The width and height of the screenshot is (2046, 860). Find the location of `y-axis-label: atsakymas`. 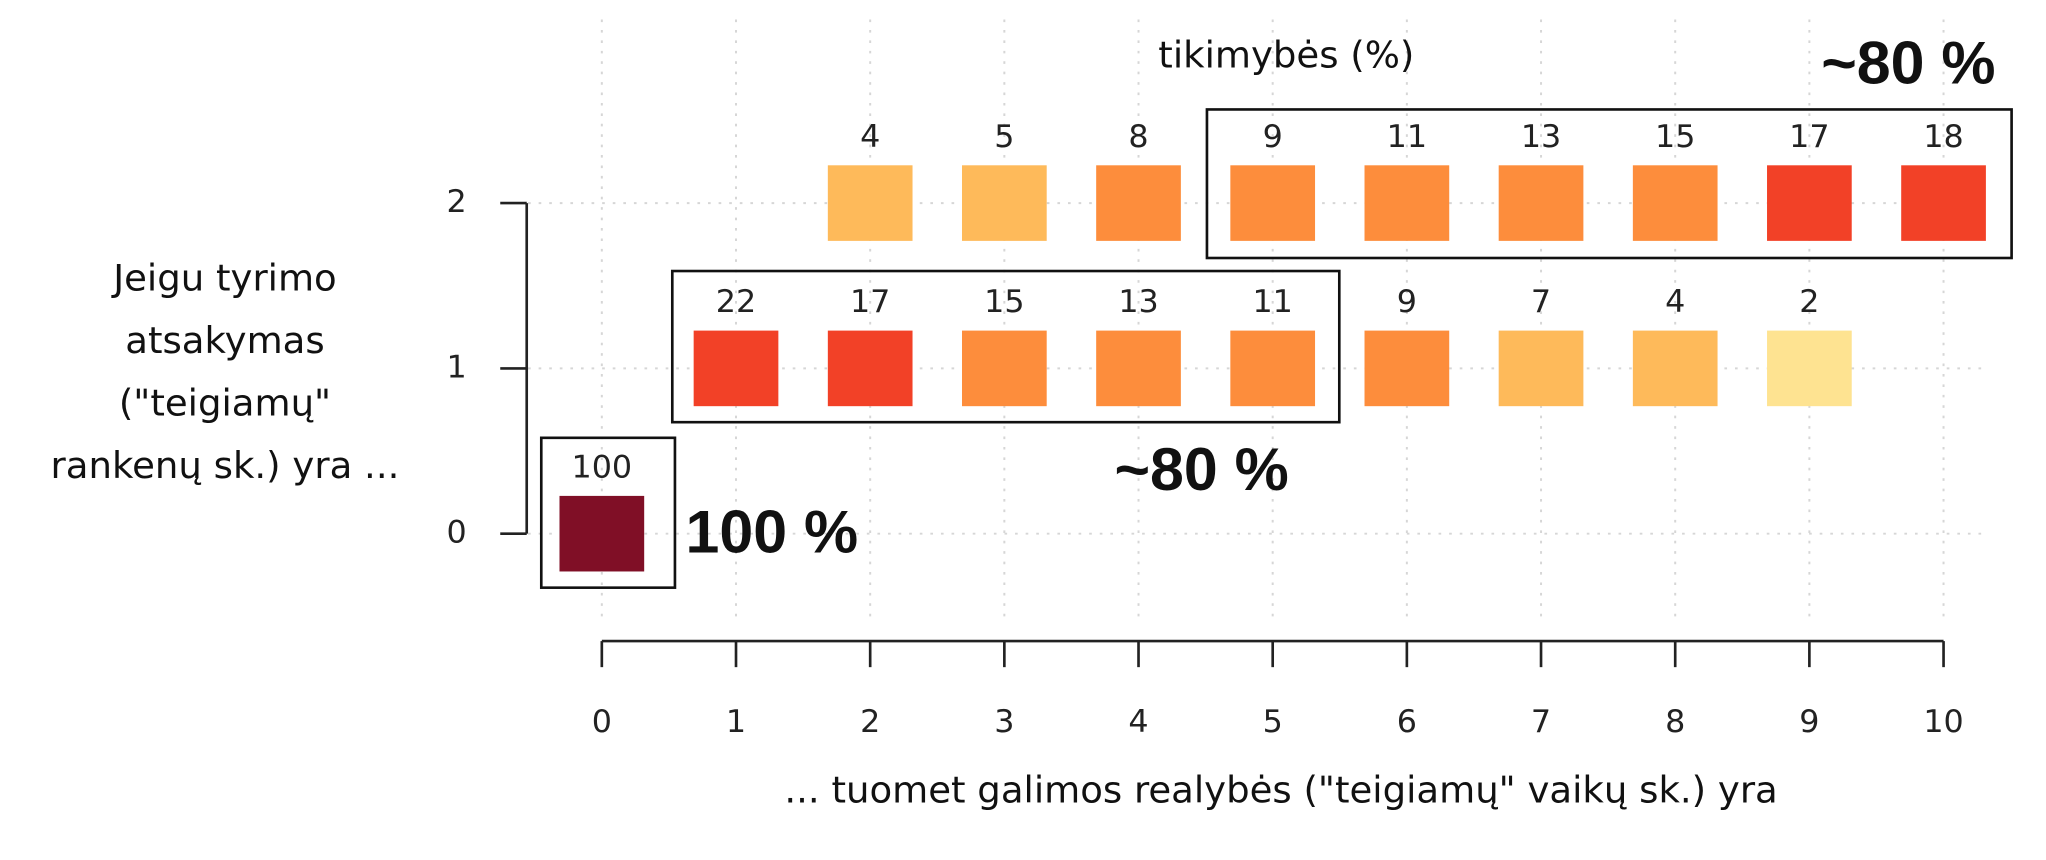

y-axis-label: atsakymas is located at coordinates (224, 340).